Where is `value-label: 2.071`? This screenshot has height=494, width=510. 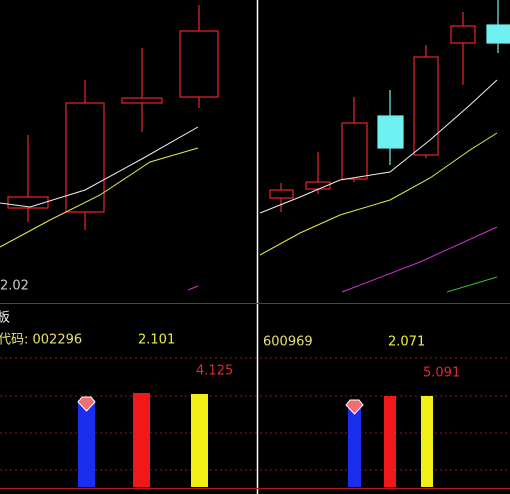
value-label: 2.071 is located at coordinates (406, 342).